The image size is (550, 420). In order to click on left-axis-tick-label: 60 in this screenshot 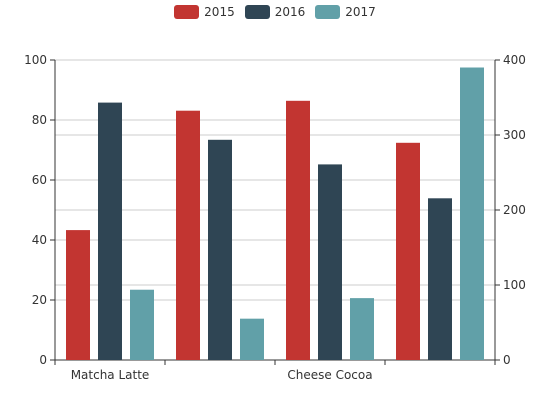, I will do `click(39, 180)`.